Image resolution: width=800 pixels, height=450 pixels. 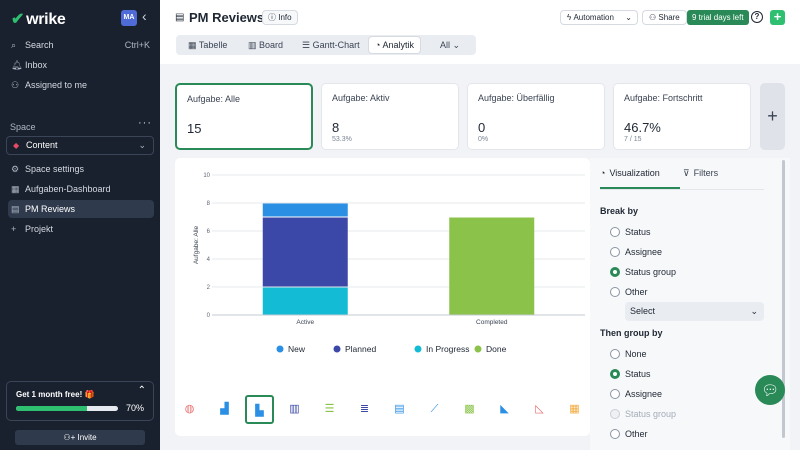 What do you see at coordinates (50, 209) in the screenshot?
I see `sidebar-item-label: PM Reviews` at bounding box center [50, 209].